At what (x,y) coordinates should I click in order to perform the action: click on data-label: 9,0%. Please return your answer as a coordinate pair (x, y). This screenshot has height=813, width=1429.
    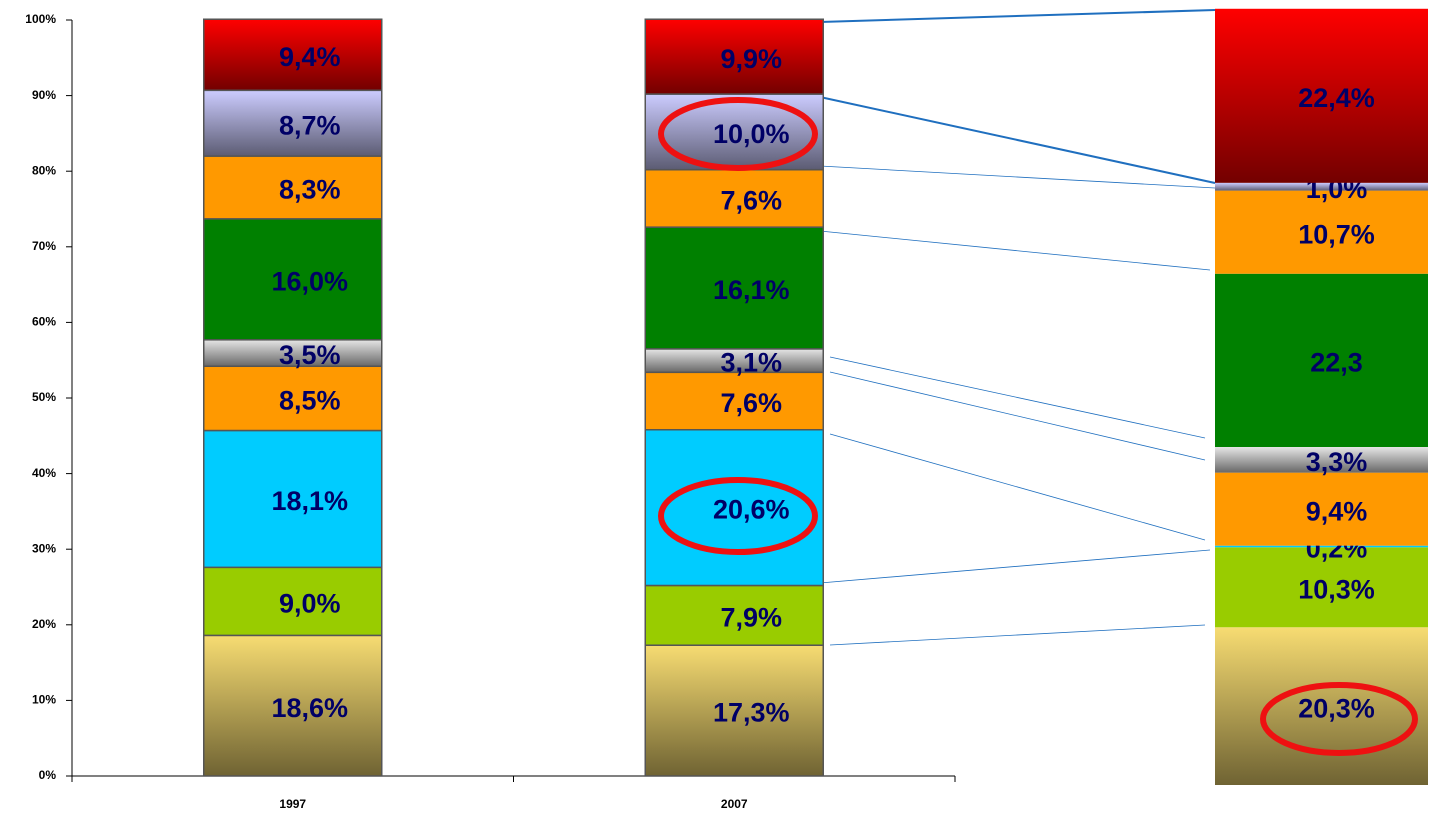
    Looking at the image, I should click on (310, 603).